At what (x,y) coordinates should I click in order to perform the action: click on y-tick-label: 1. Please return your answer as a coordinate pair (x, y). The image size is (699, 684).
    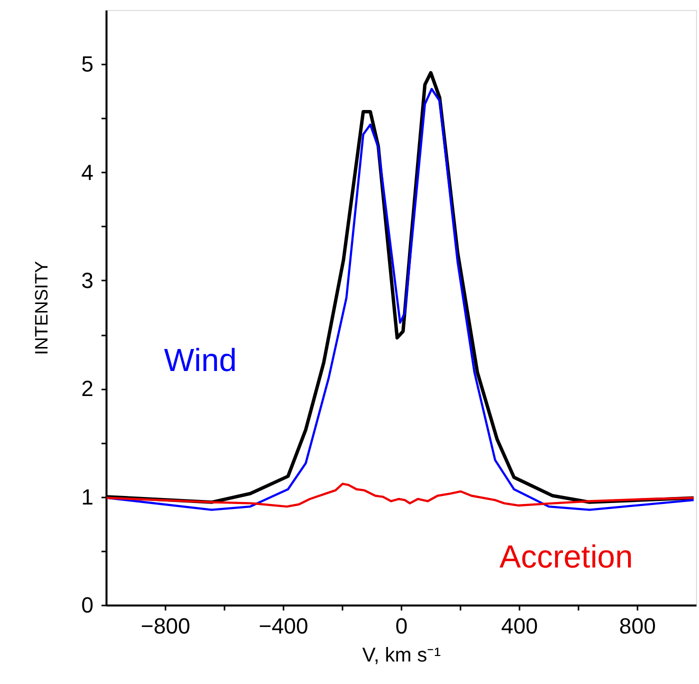
    Looking at the image, I should click on (87, 497).